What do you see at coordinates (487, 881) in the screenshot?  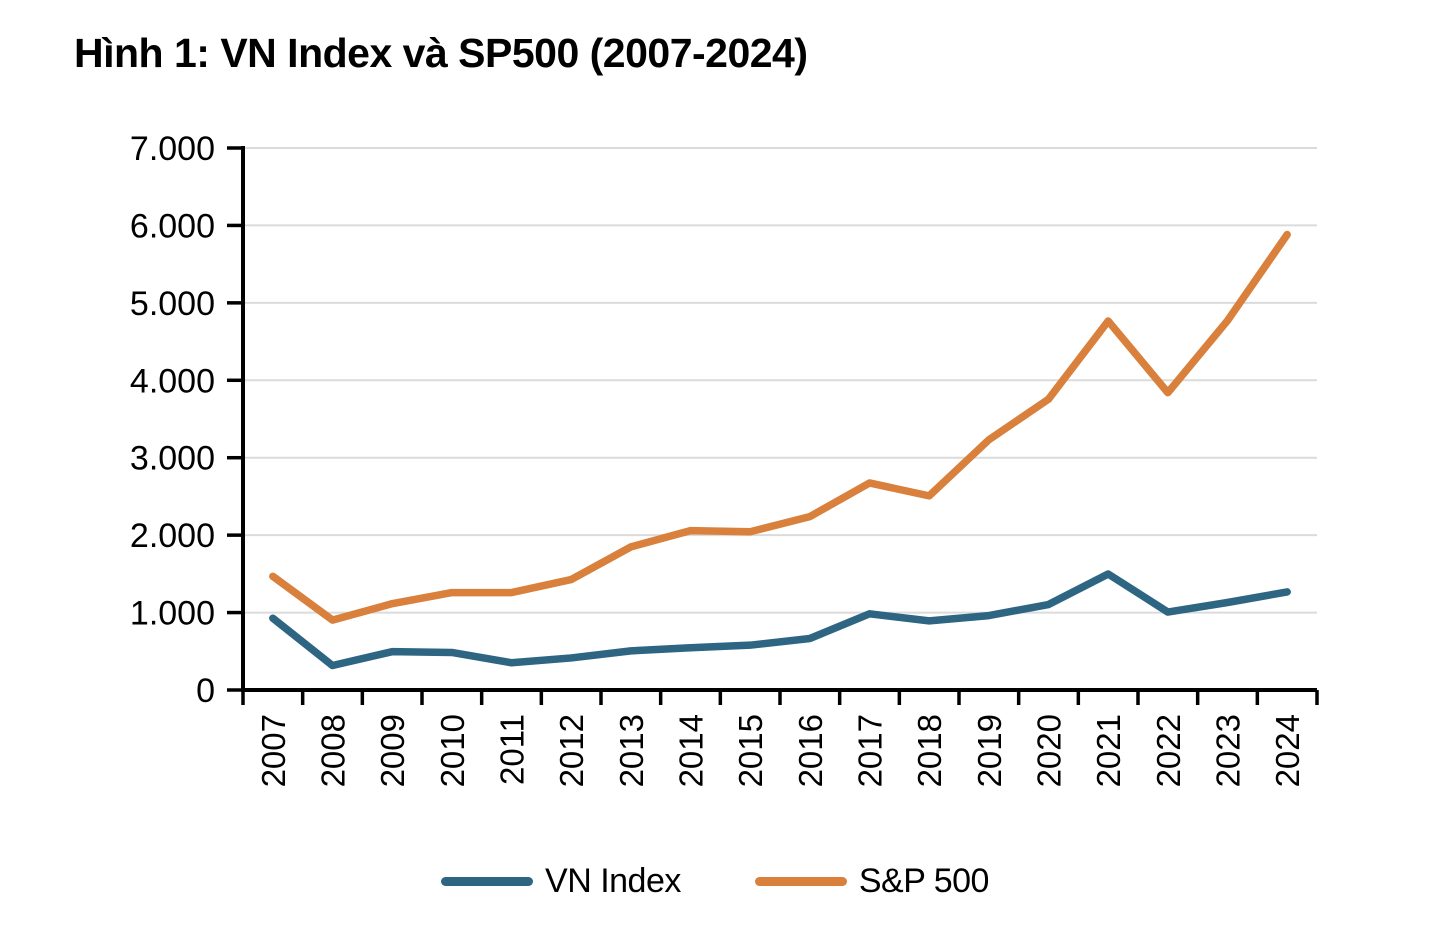 I see `vn-index-line-swatch` at bounding box center [487, 881].